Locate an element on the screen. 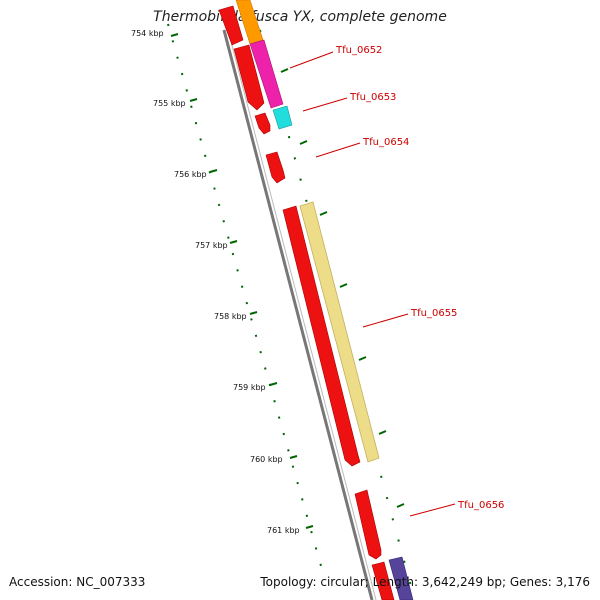  gene-label-tfu0655: Tfu_0655 is located at coordinates (433, 313).